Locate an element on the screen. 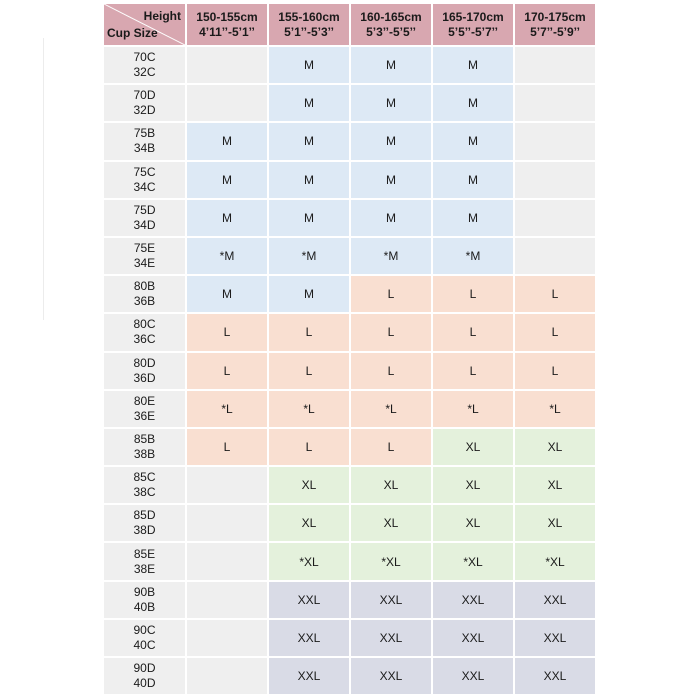 Image resolution: width=700 pixels, height=700 pixels. cup-size-us: 34D is located at coordinates (144, 224).